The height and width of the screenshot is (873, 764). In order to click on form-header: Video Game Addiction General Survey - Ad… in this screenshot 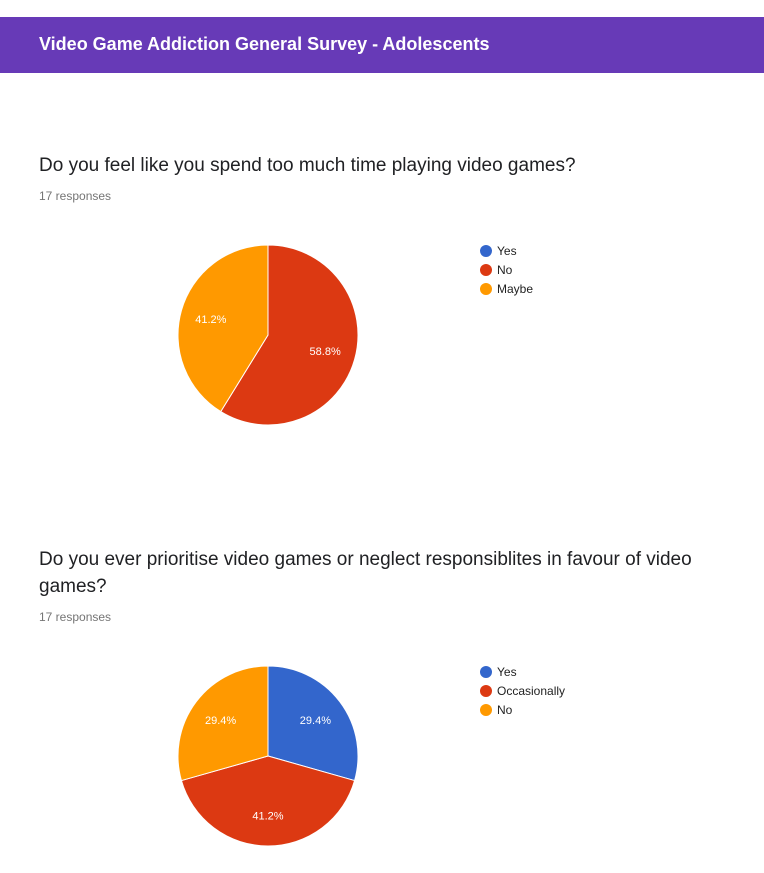, I will do `click(382, 45)`.